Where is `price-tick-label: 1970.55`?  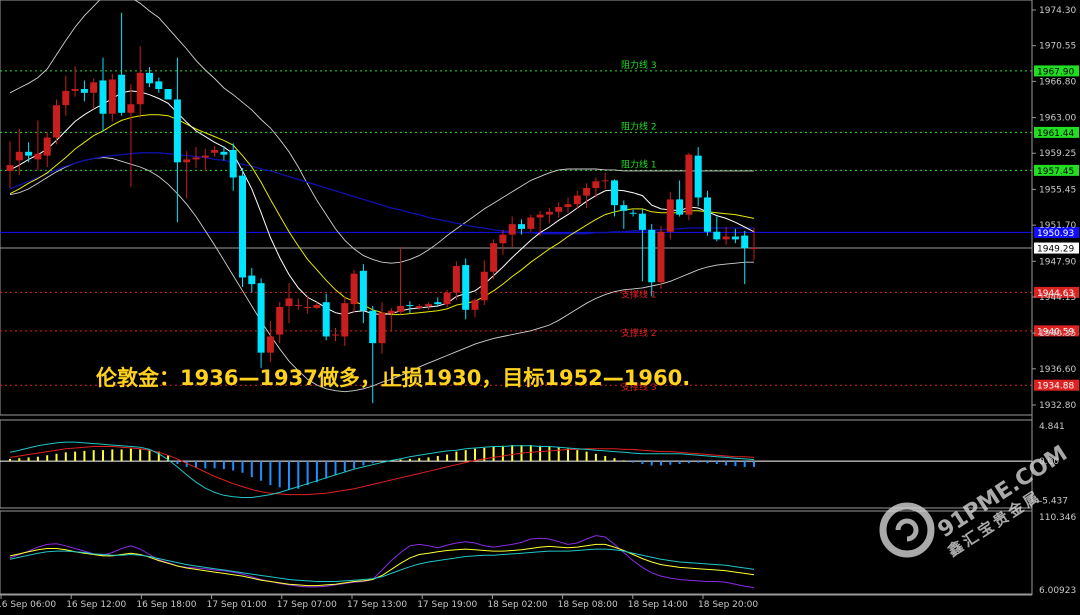 price-tick-label: 1970.55 is located at coordinates (1057, 47).